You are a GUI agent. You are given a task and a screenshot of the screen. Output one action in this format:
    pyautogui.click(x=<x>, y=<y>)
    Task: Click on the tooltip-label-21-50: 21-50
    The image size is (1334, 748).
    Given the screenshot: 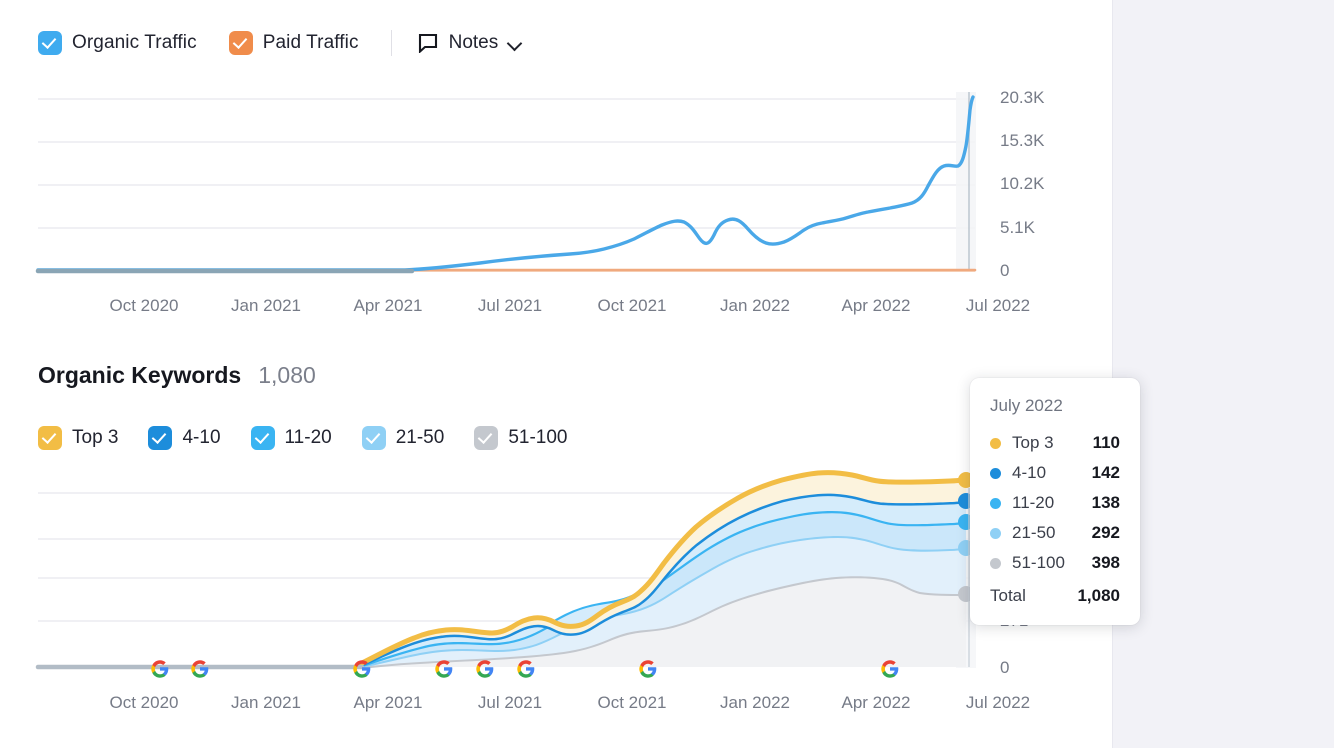 What is the action you would take?
    pyautogui.click(x=1034, y=532)
    